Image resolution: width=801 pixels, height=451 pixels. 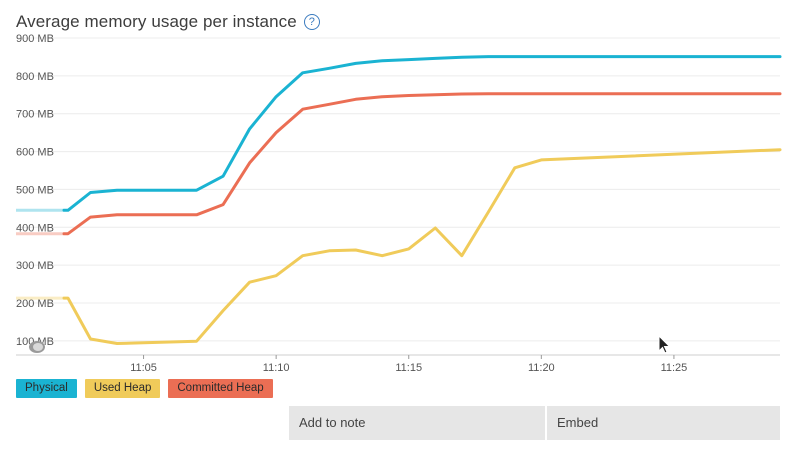 What do you see at coordinates (541, 368) in the screenshot?
I see `x-tick-label: 11:20` at bounding box center [541, 368].